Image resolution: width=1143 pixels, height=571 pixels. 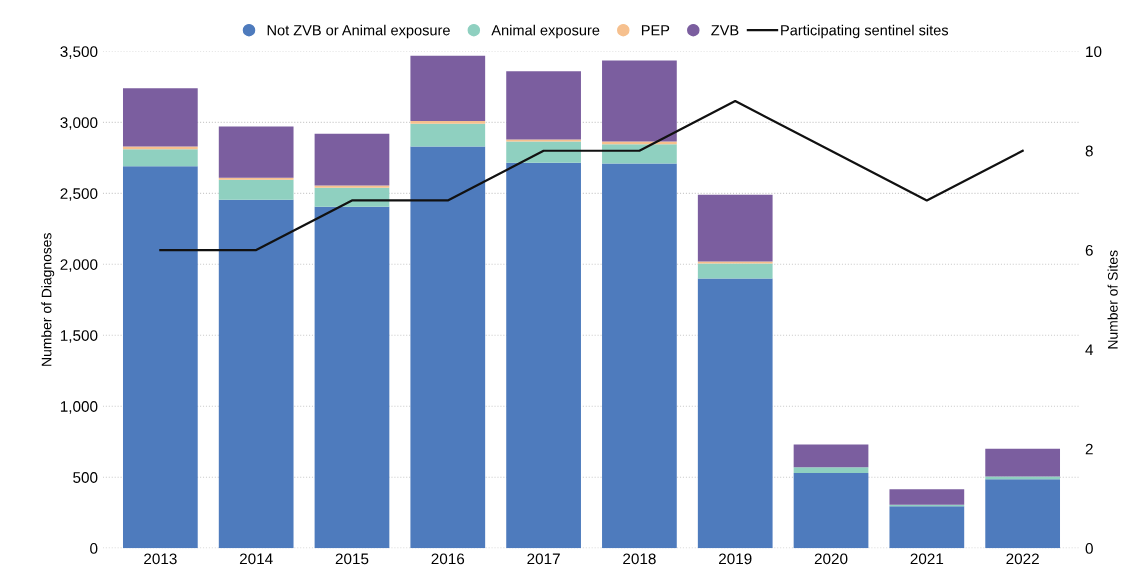 I want to click on x-tick-label: 2019, so click(x=735, y=559).